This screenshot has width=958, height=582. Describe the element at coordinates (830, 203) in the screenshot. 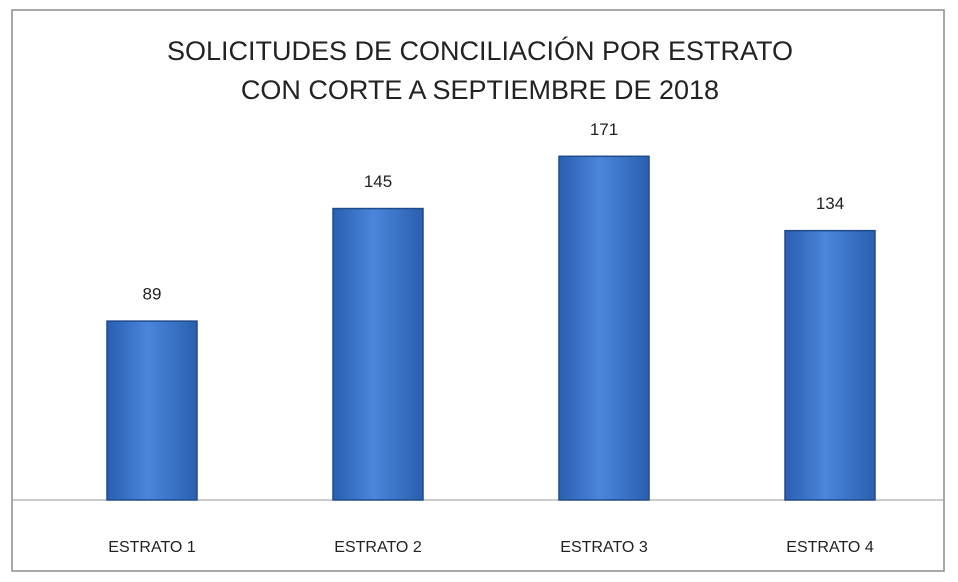

I see `data-label: 134` at that location.